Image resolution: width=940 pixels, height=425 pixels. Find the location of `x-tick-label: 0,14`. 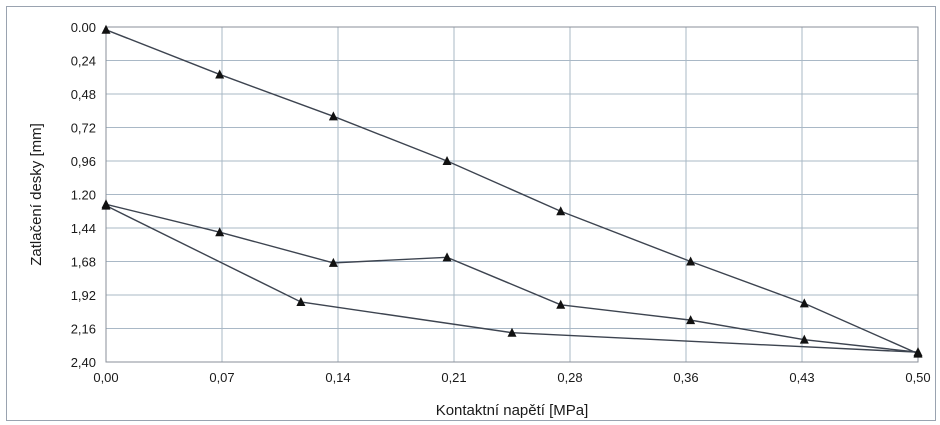

x-tick-label: 0,14 is located at coordinates (337, 377).